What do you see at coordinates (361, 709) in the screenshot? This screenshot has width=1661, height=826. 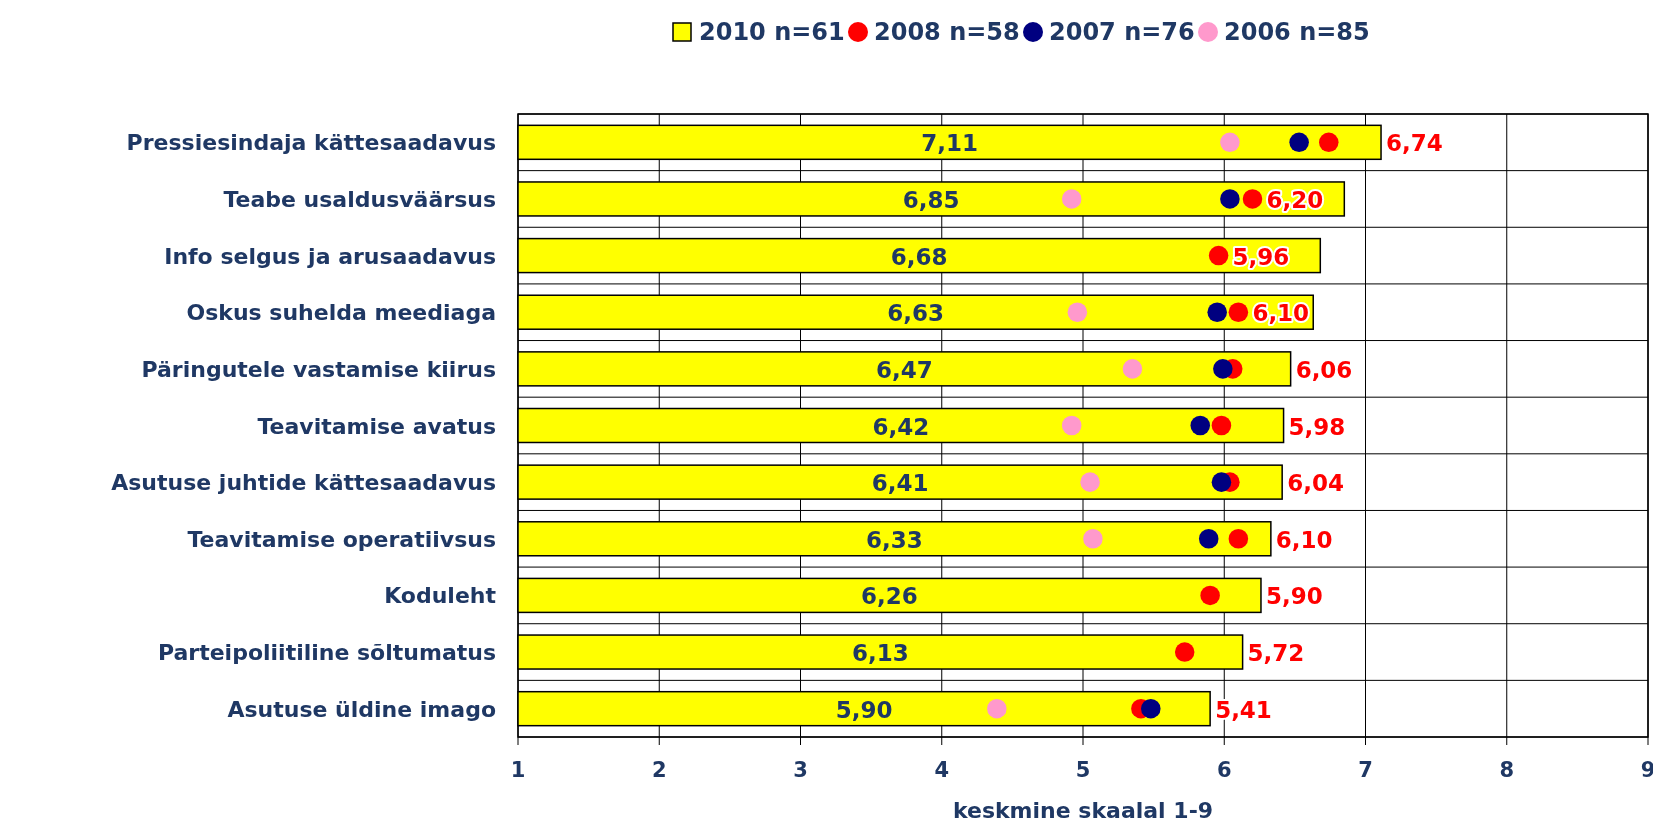 I see `y-tick-label: Asutuse üldine imago` at bounding box center [361, 709].